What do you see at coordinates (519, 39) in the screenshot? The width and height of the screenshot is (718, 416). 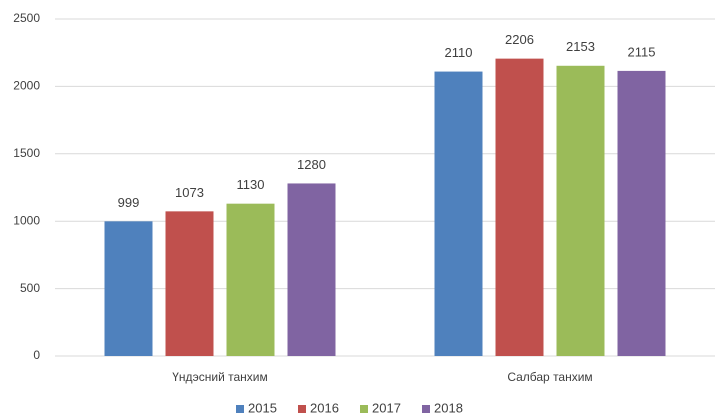 I see `data-label: 2206` at bounding box center [519, 39].